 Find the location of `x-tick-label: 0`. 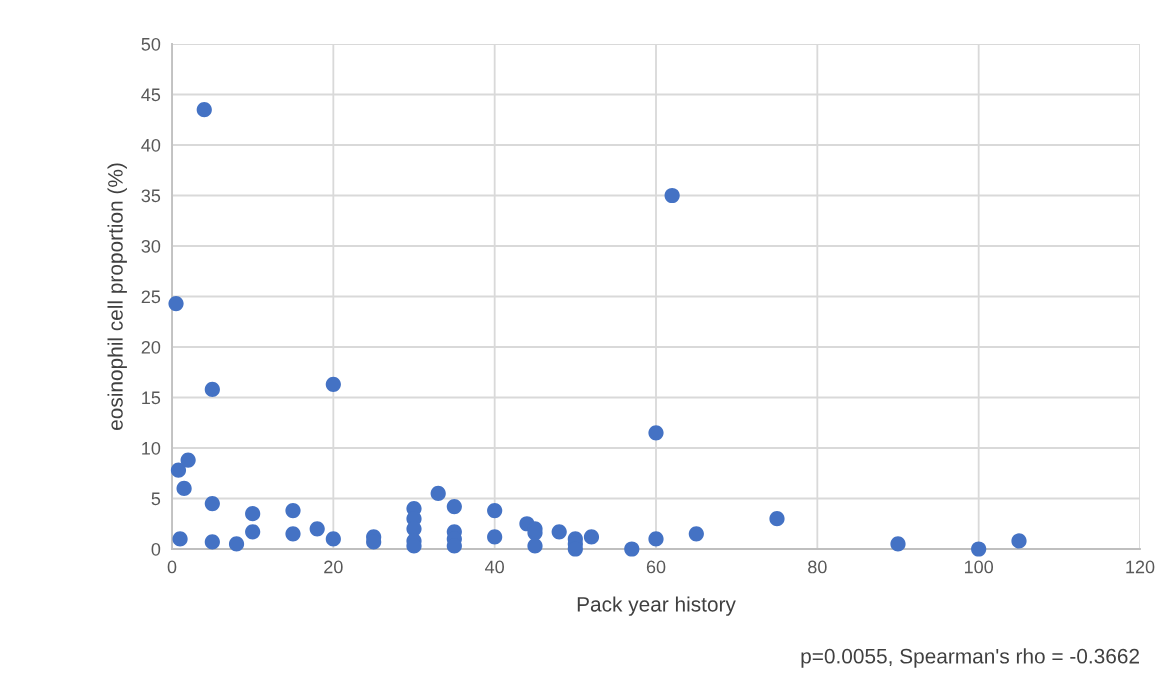

x-tick-label: 0 is located at coordinates (172, 567).